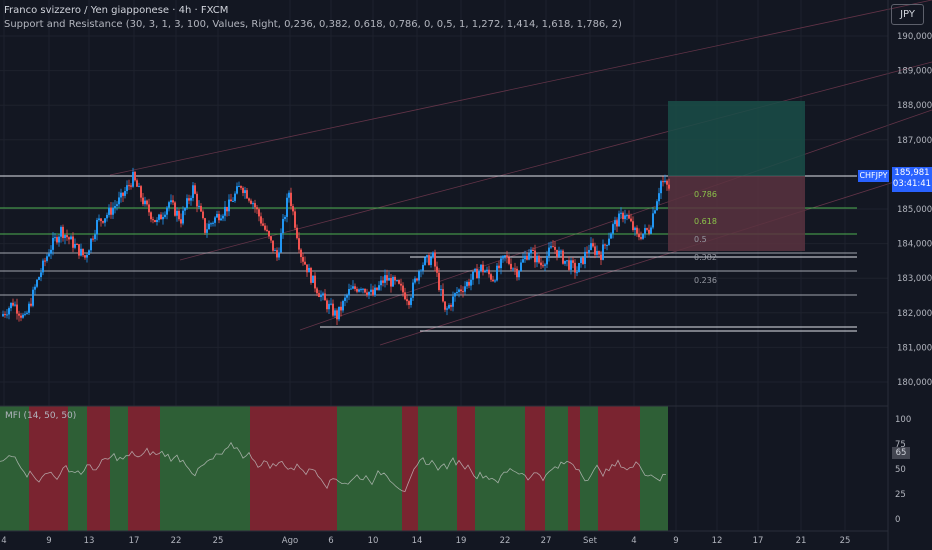 Image resolution: width=932 pixels, height=550 pixels. What do you see at coordinates (675, 541) in the screenshot?
I see `time-axis-label: 9` at bounding box center [675, 541].